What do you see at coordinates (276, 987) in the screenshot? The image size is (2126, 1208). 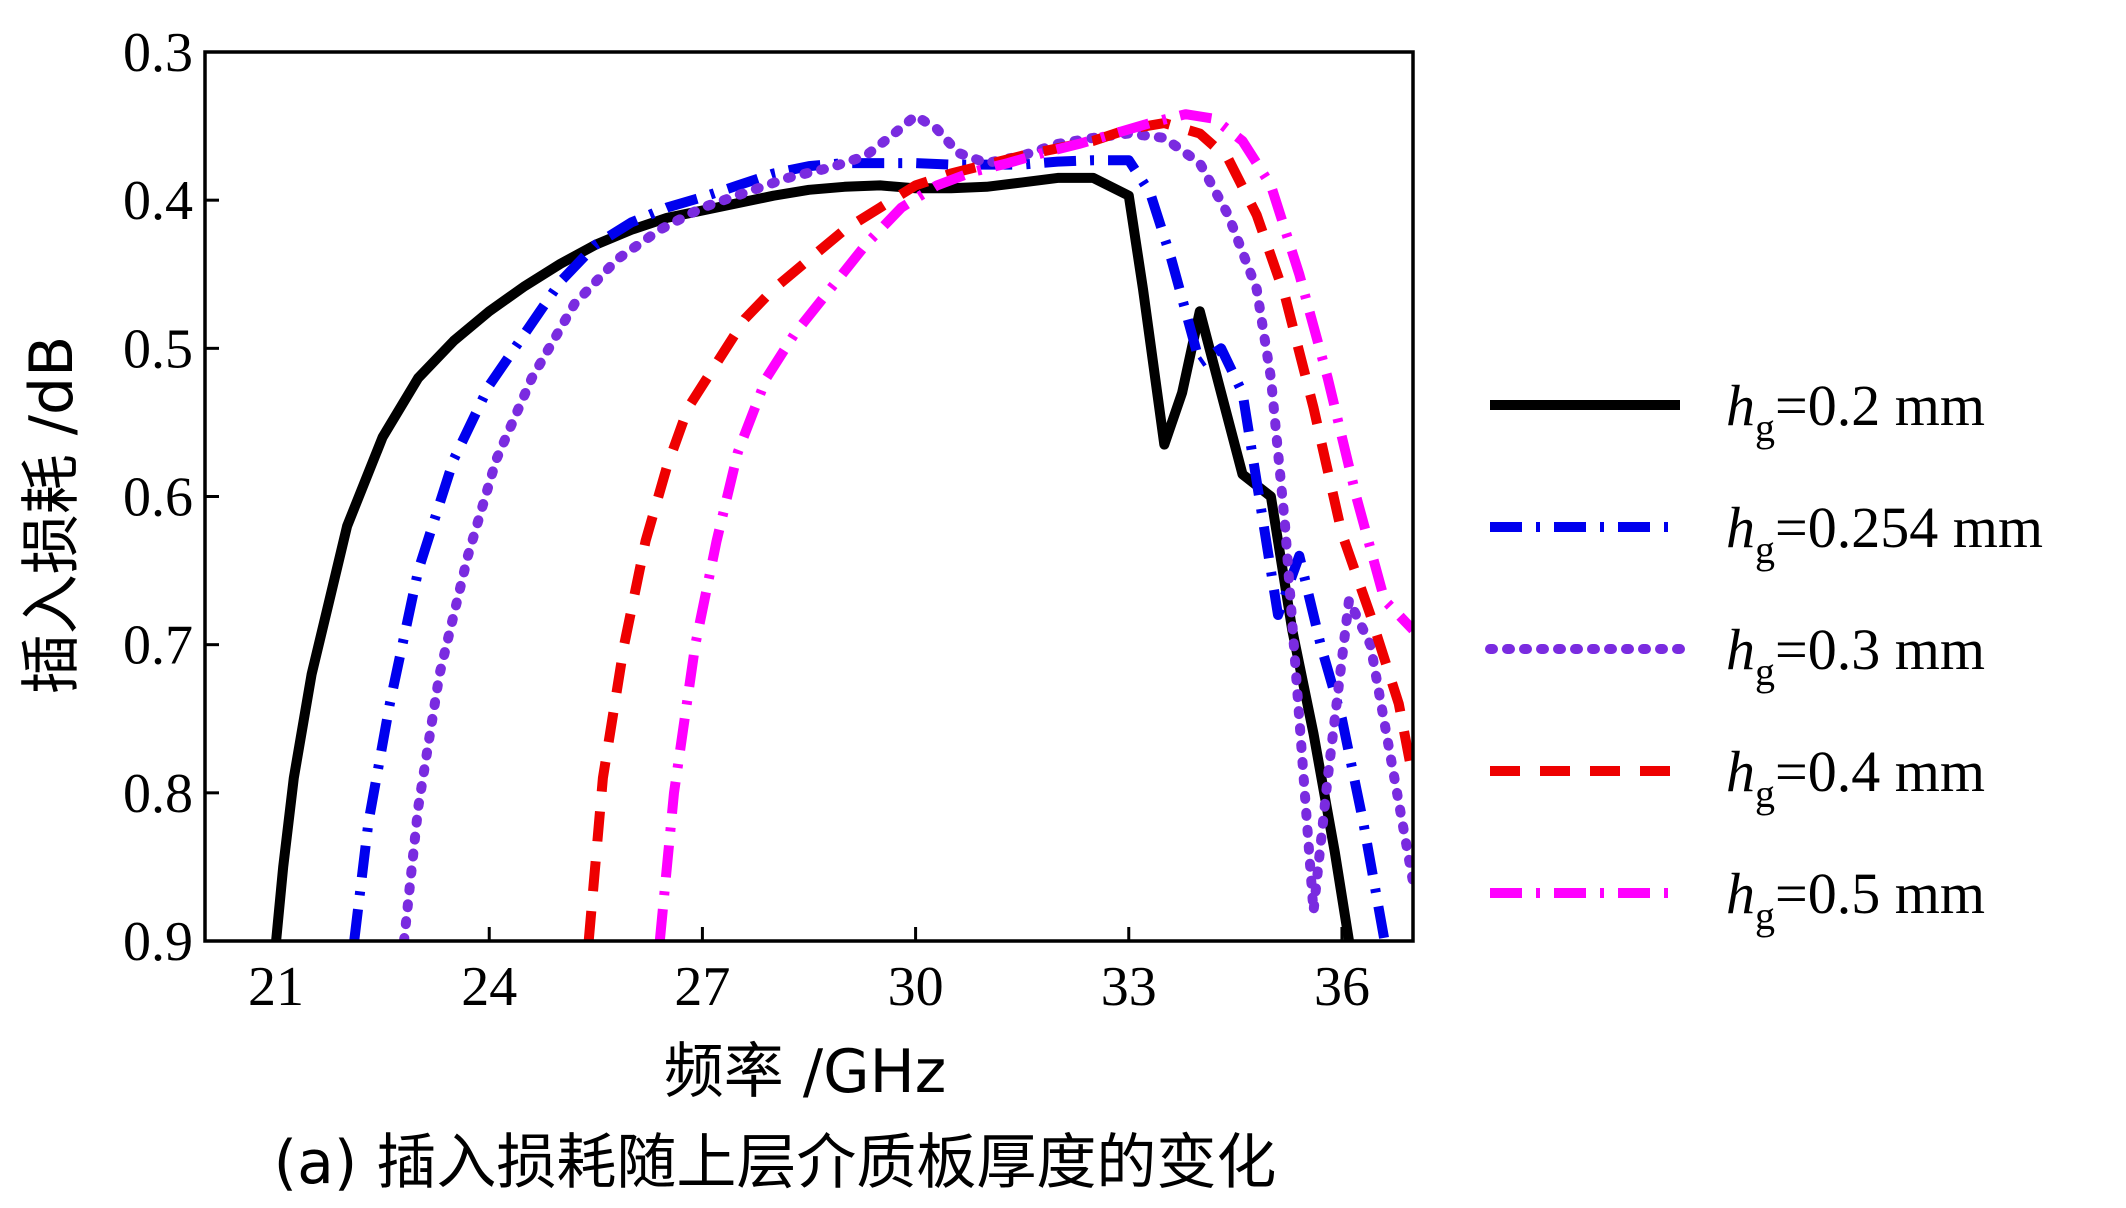 I see `x-tick-label: 21` at bounding box center [276, 987].